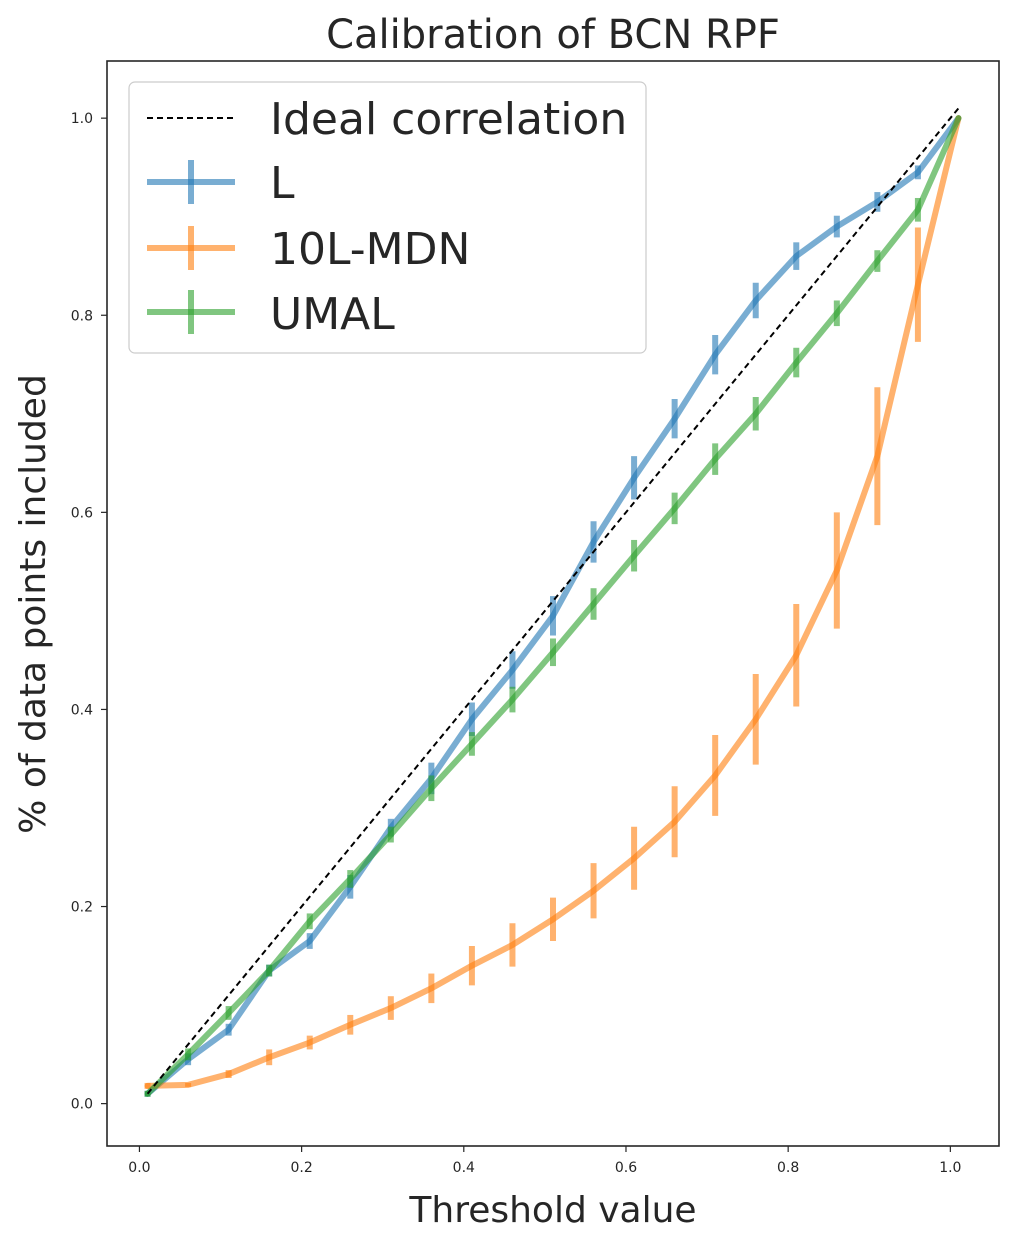 The height and width of the screenshot is (1244, 1018). What do you see at coordinates (464, 1168) in the screenshot?
I see `x-tick-label: 0.4` at bounding box center [464, 1168].